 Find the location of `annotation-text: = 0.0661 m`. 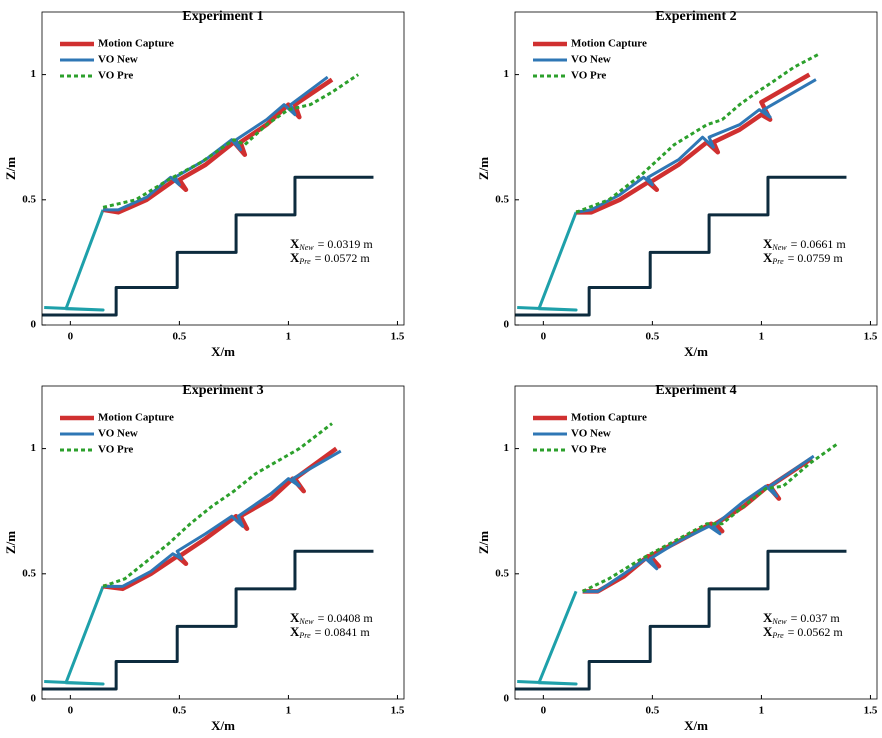

annotation-text: = 0.0661 m is located at coordinates (819, 244).